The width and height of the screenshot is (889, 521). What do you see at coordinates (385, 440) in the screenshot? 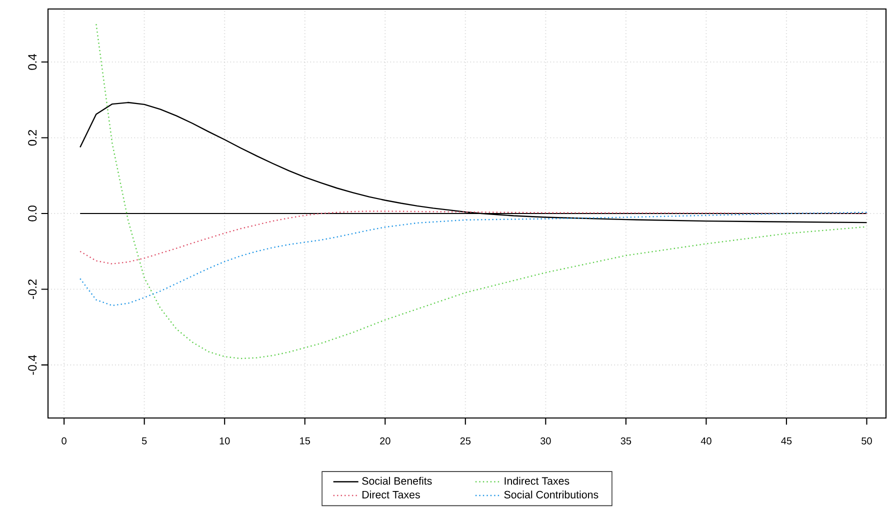
I see `x-tick-label: 20` at bounding box center [385, 440].